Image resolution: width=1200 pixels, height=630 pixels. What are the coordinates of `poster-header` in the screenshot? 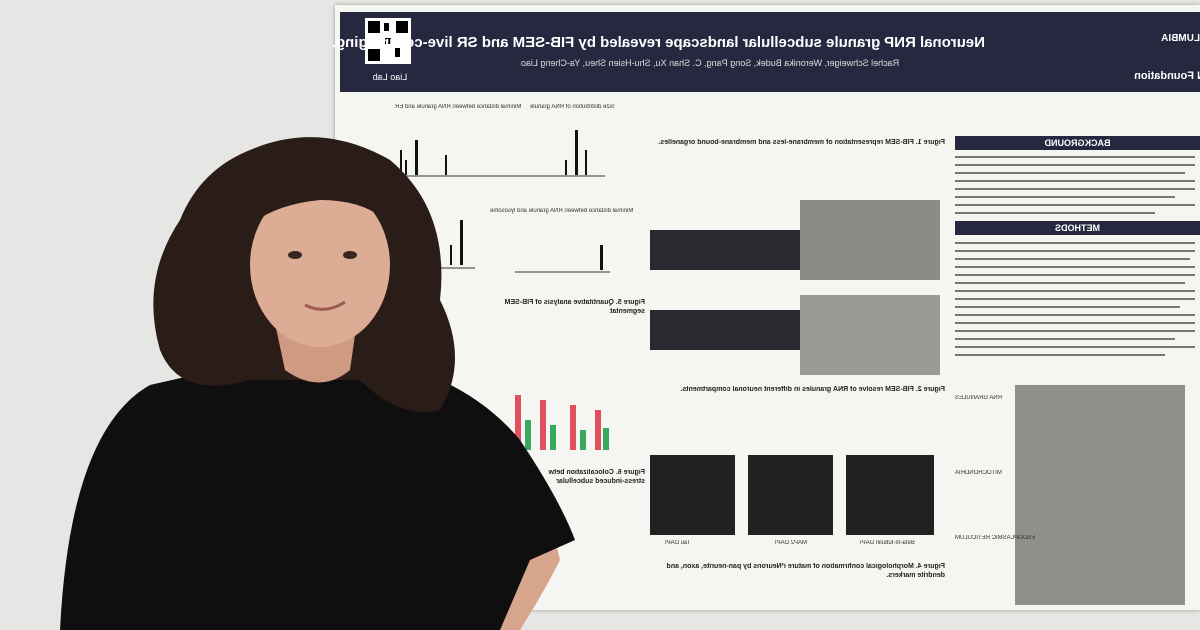 It's located at (770, 52).